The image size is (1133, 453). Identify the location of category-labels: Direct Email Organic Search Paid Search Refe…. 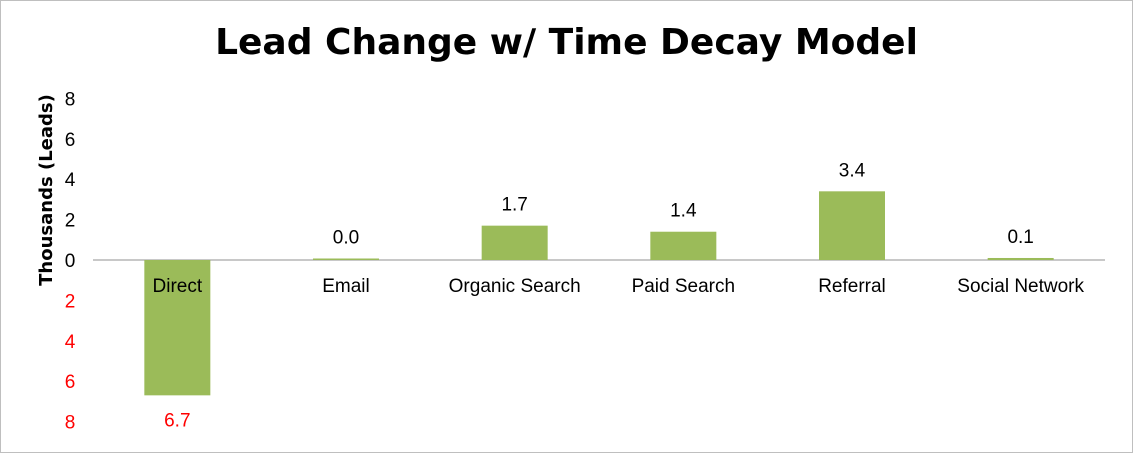
(619, 286).